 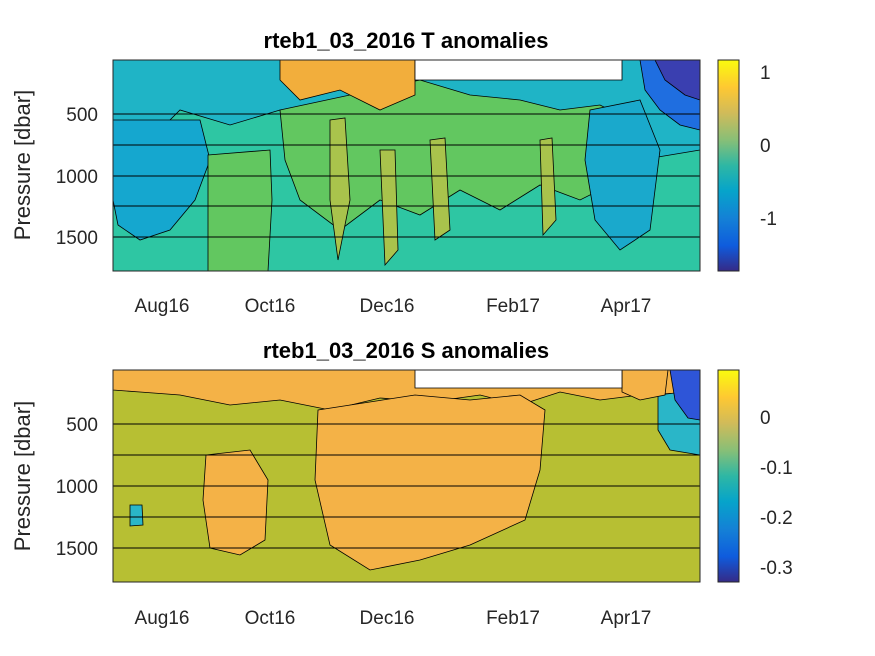 What do you see at coordinates (765, 146) in the screenshot?
I see `t-colorbar-tick: 0` at bounding box center [765, 146].